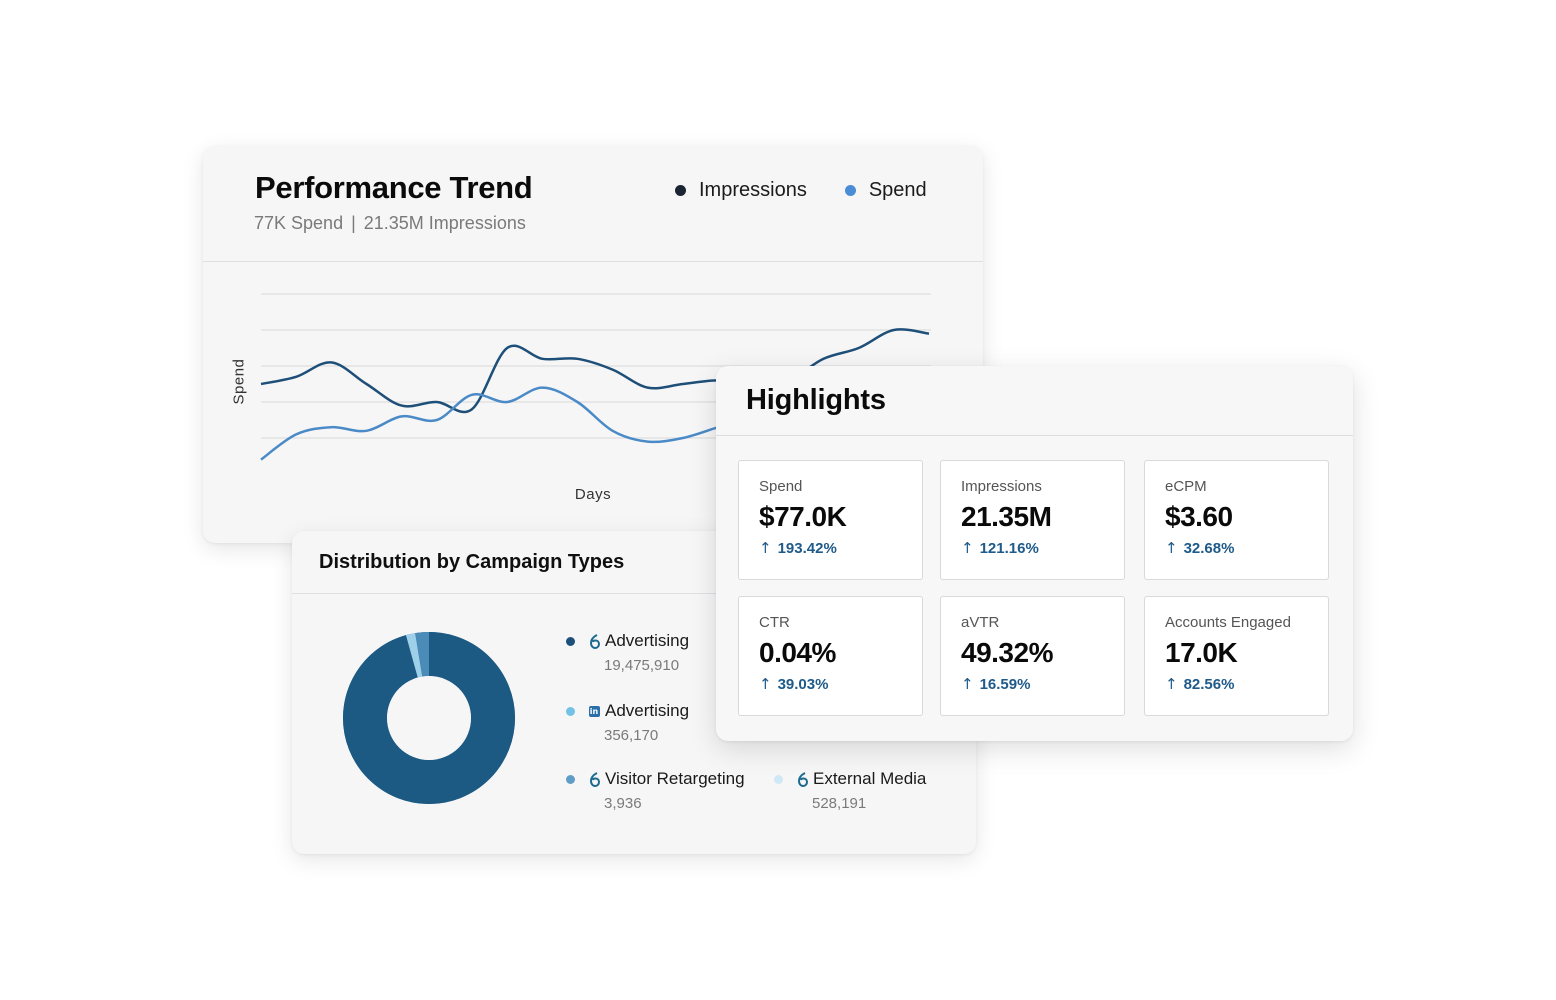  Describe the element at coordinates (680, 190) in the screenshot. I see `legend-dot-impressions` at that location.